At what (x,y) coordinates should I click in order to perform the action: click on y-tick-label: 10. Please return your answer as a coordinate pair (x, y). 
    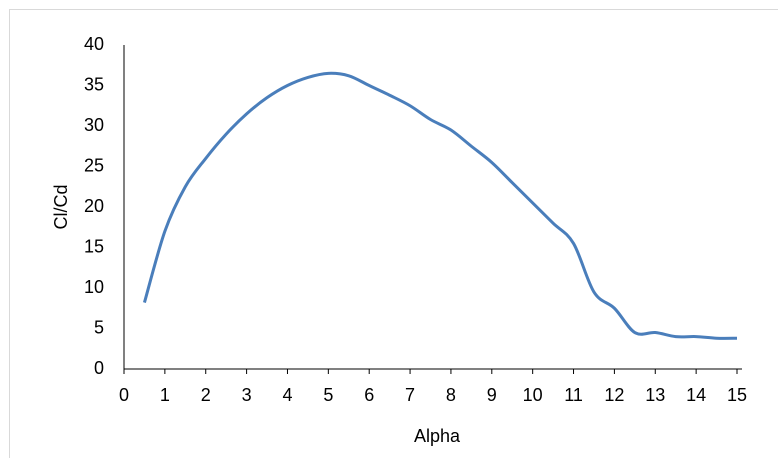
    Looking at the image, I should click on (94, 287).